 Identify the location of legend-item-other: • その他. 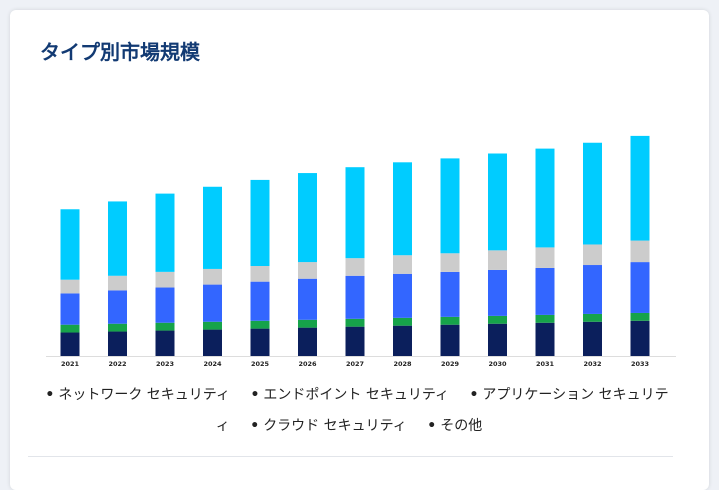
(454, 426).